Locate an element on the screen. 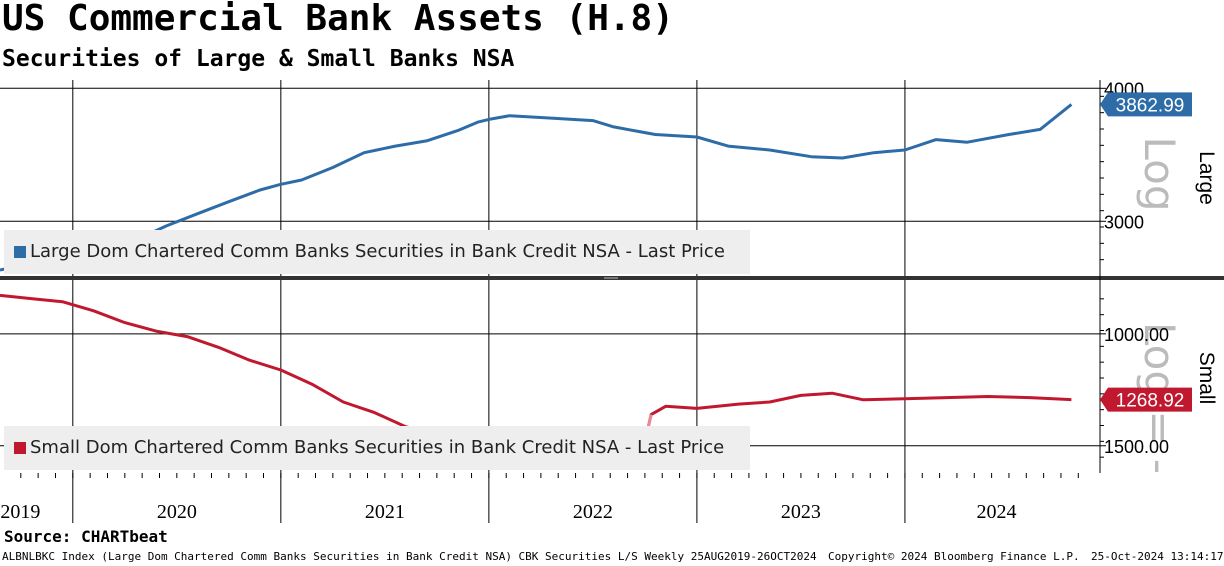 This screenshot has width=1224, height=566. last-value-label-small: 1268.92 is located at coordinates (1150, 401).